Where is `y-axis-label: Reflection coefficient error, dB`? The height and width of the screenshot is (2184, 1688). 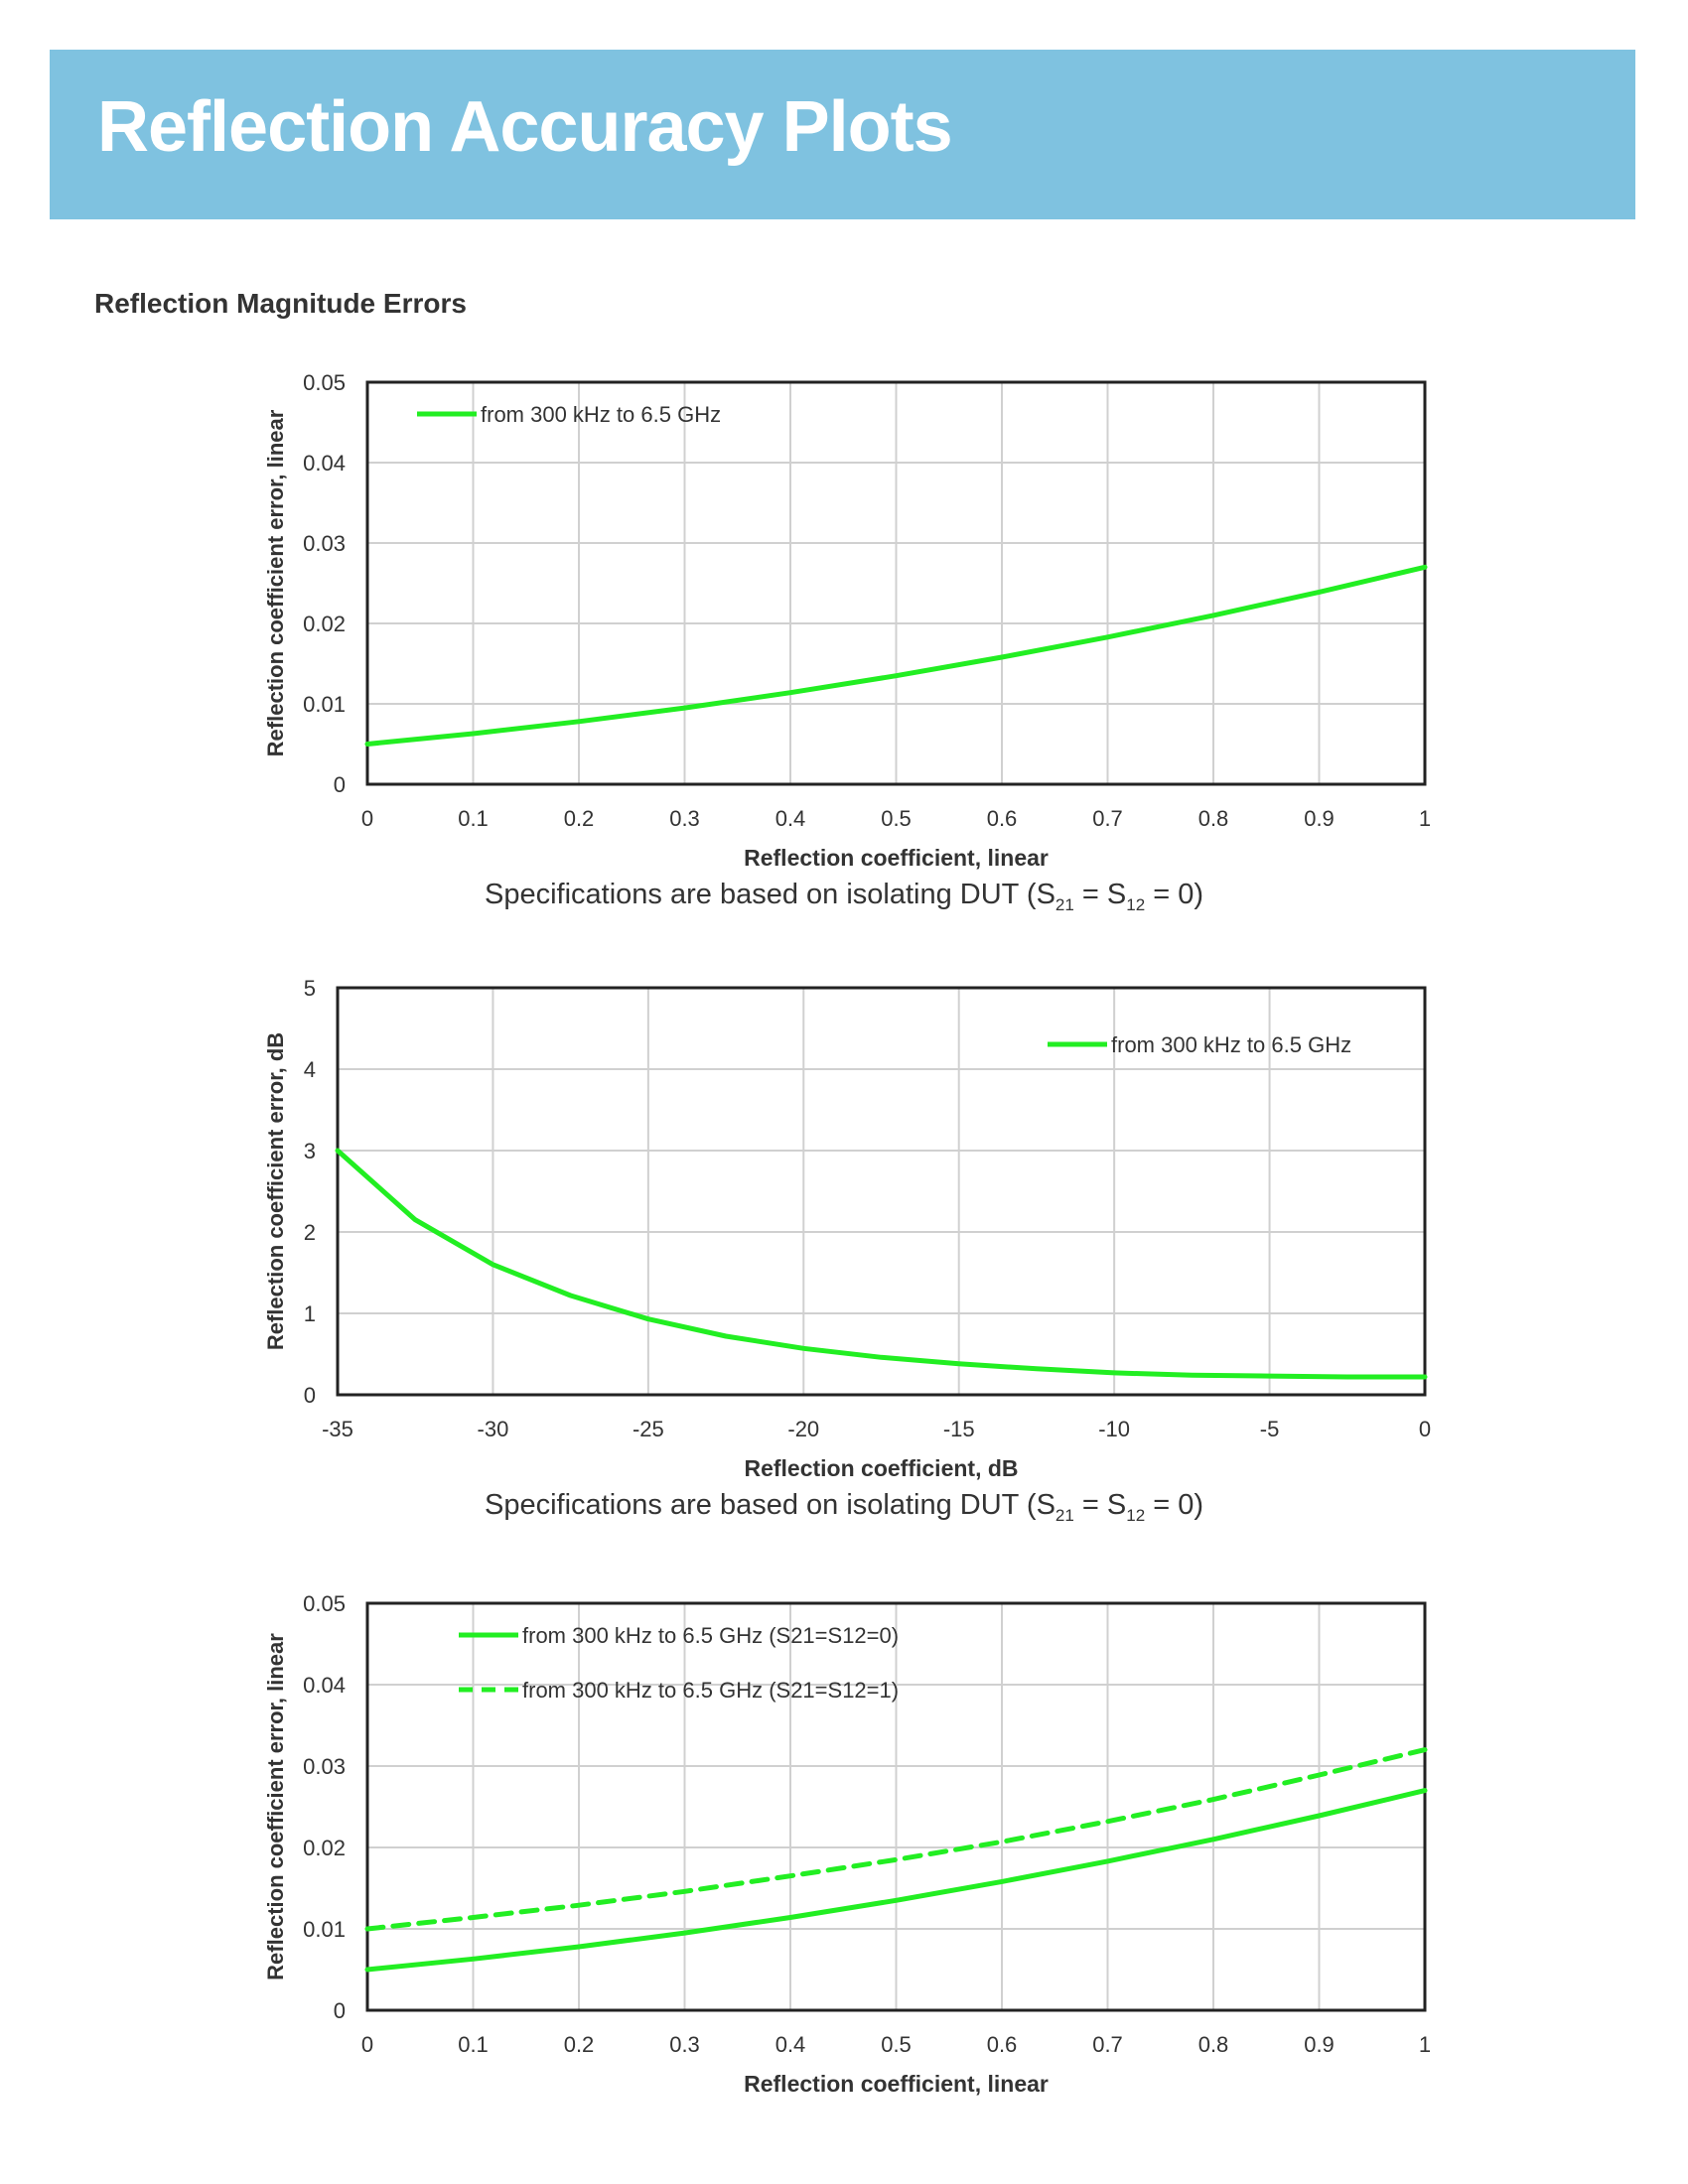
y-axis-label: Reflection coefficient error, dB is located at coordinates (275, 1191).